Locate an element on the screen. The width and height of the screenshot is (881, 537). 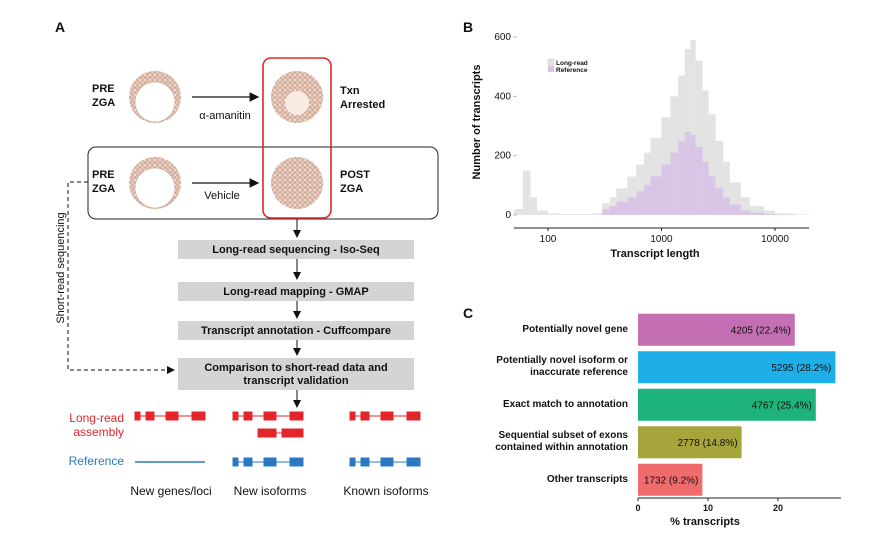
y-tick-label: 200 is located at coordinates (502, 156).